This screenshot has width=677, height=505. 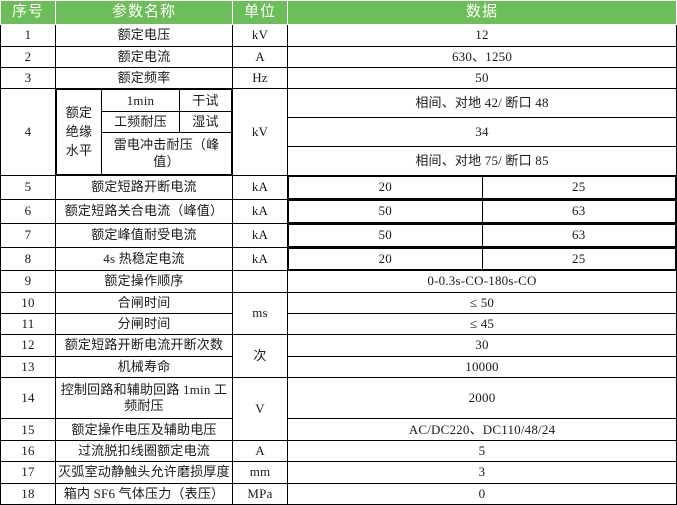 I want to click on table-row: 1 额定电压 kV 12, so click(x=338, y=35).